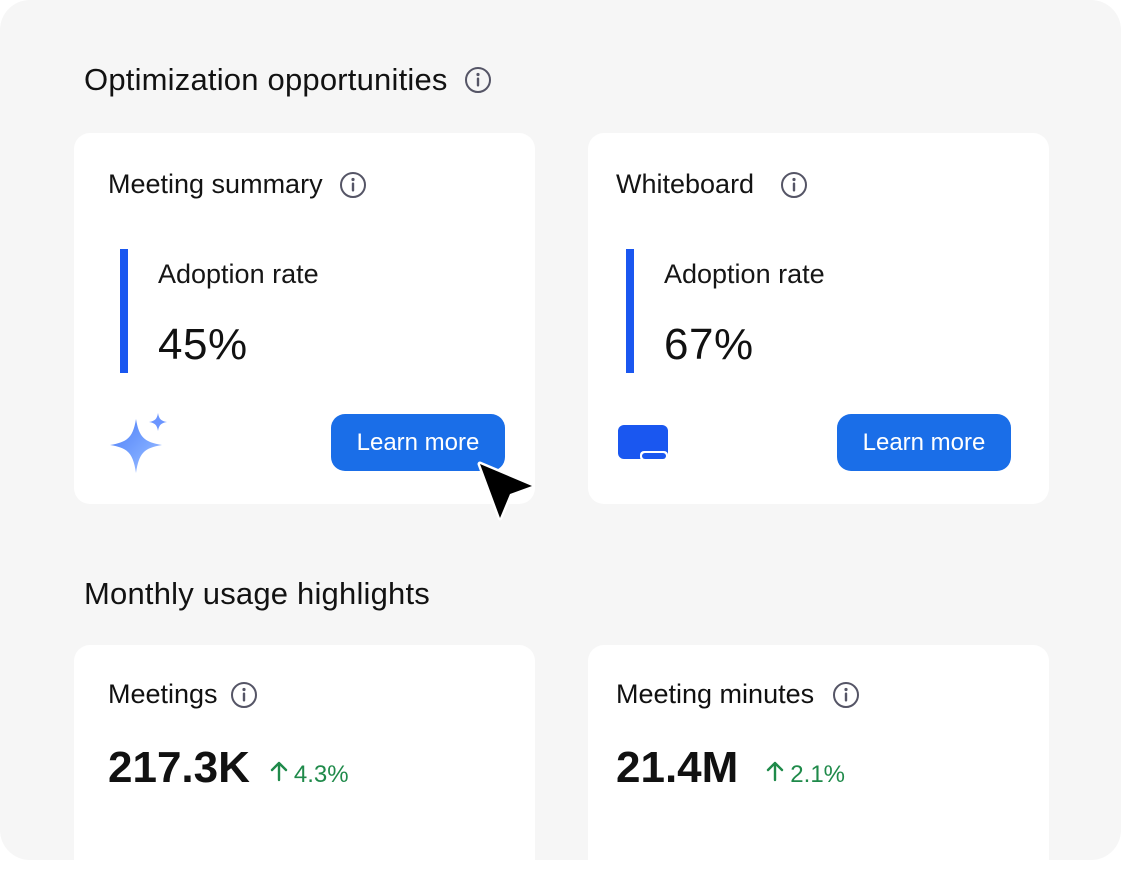  Describe the element at coordinates (203, 344) in the screenshot. I see `metric-value: 45%` at that location.